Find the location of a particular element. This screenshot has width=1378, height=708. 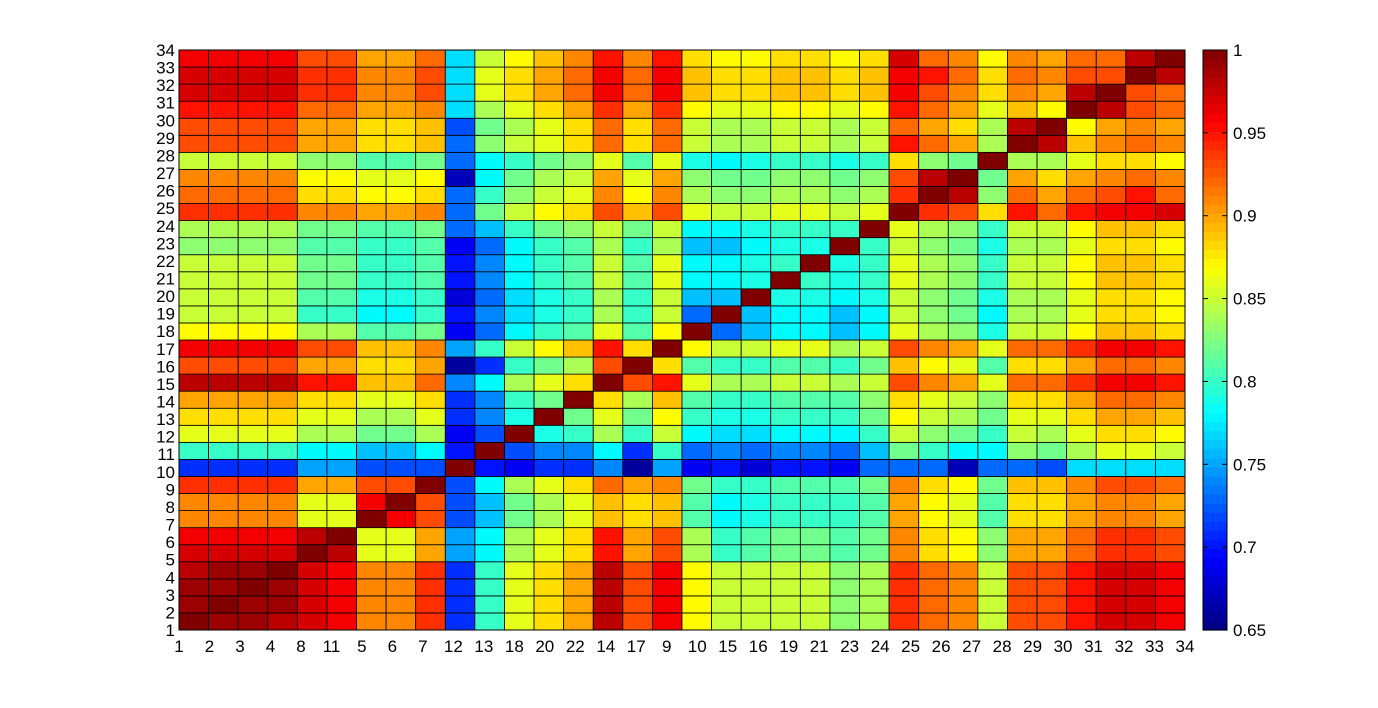

x-tick-label: 9 is located at coordinates (666, 646).